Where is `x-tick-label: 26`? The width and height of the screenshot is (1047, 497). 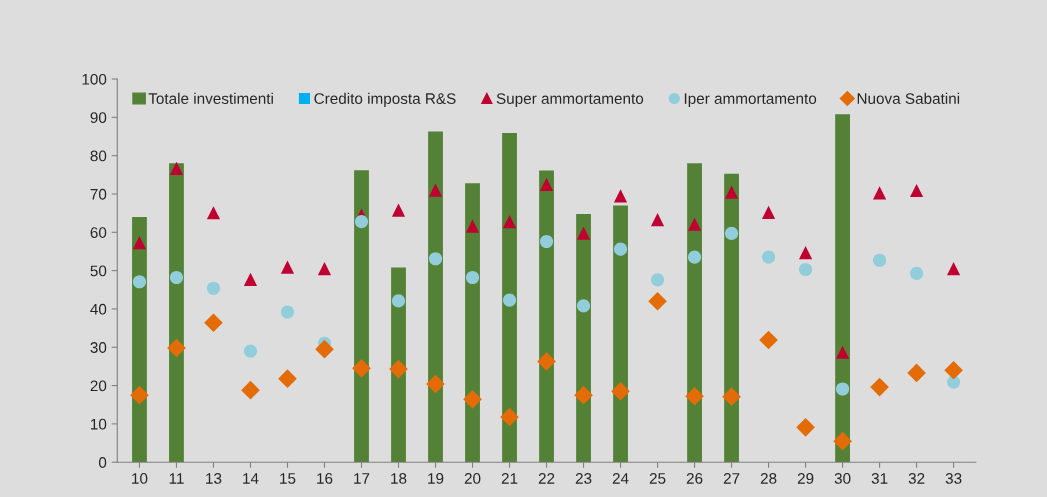
x-tick-label: 26 is located at coordinates (694, 478).